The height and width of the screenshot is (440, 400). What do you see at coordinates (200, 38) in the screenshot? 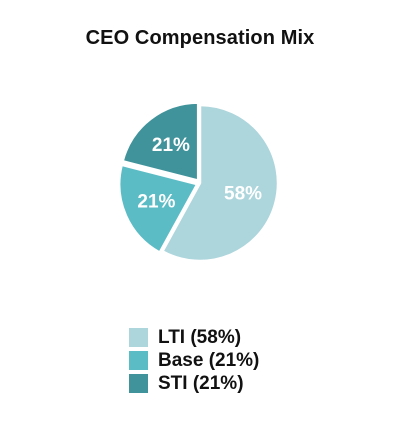
I see `chart-title: CEO Compensation Mix` at bounding box center [200, 38].